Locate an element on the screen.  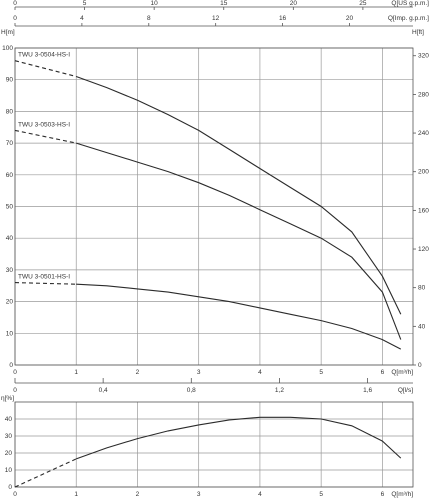
head-y-axis-label: H[m] is located at coordinates (8, 32).